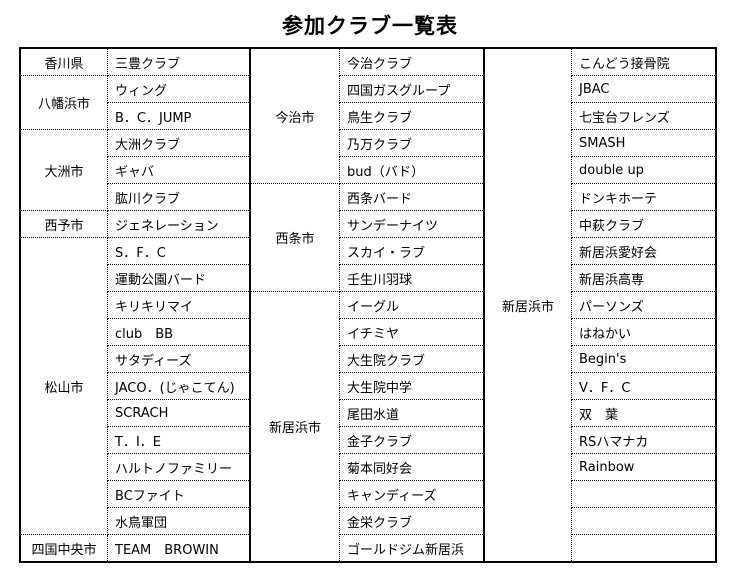 The height and width of the screenshot is (586, 740). What do you see at coordinates (412, 116) in the screenshot?
I see `club-cell: 鳥生クラブ` at bounding box center [412, 116].